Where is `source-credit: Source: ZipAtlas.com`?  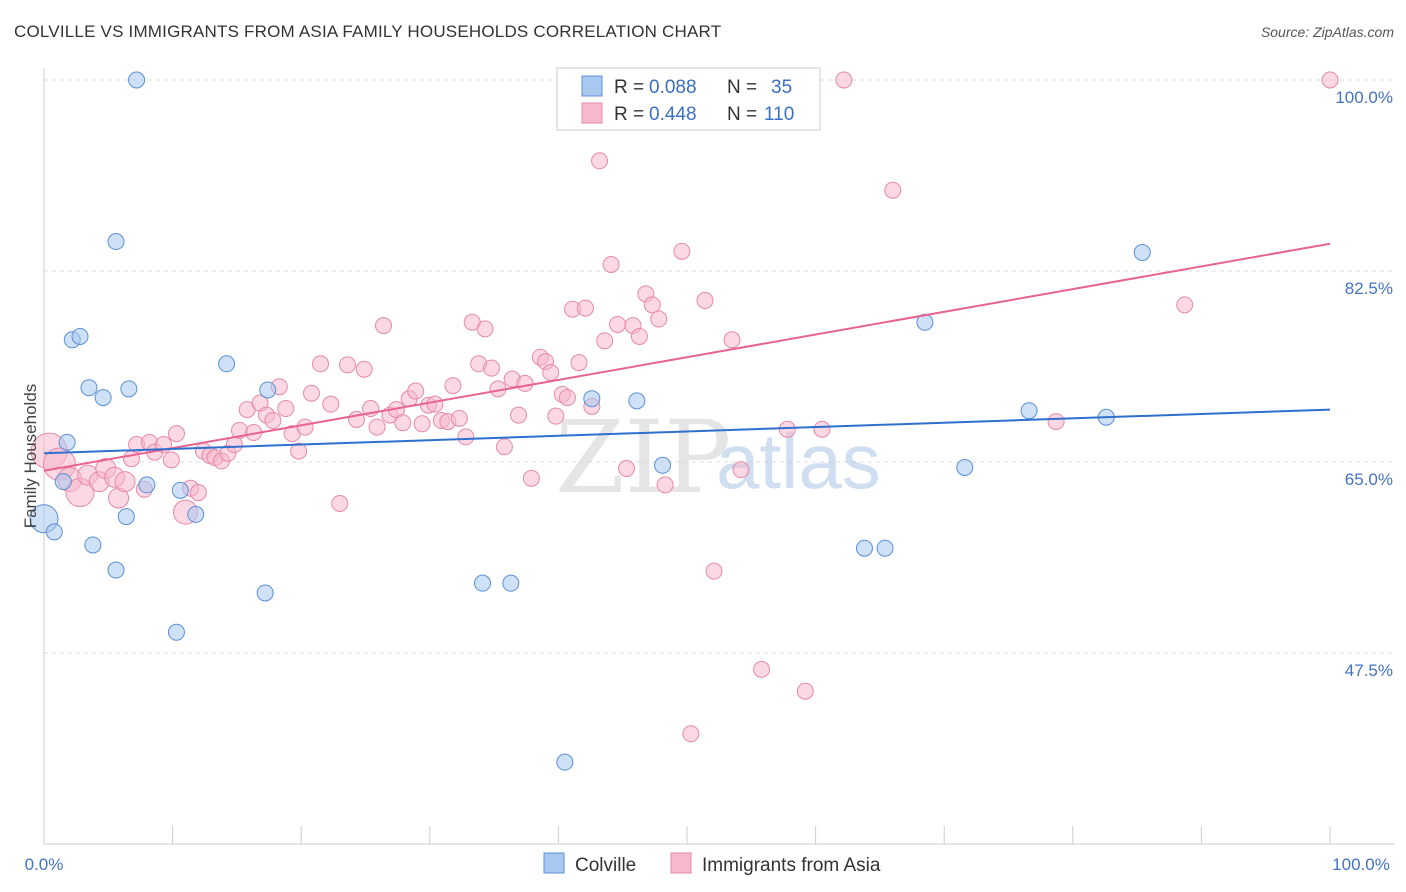
source-credit: Source: ZipAtlas.com is located at coordinates (1327, 32).